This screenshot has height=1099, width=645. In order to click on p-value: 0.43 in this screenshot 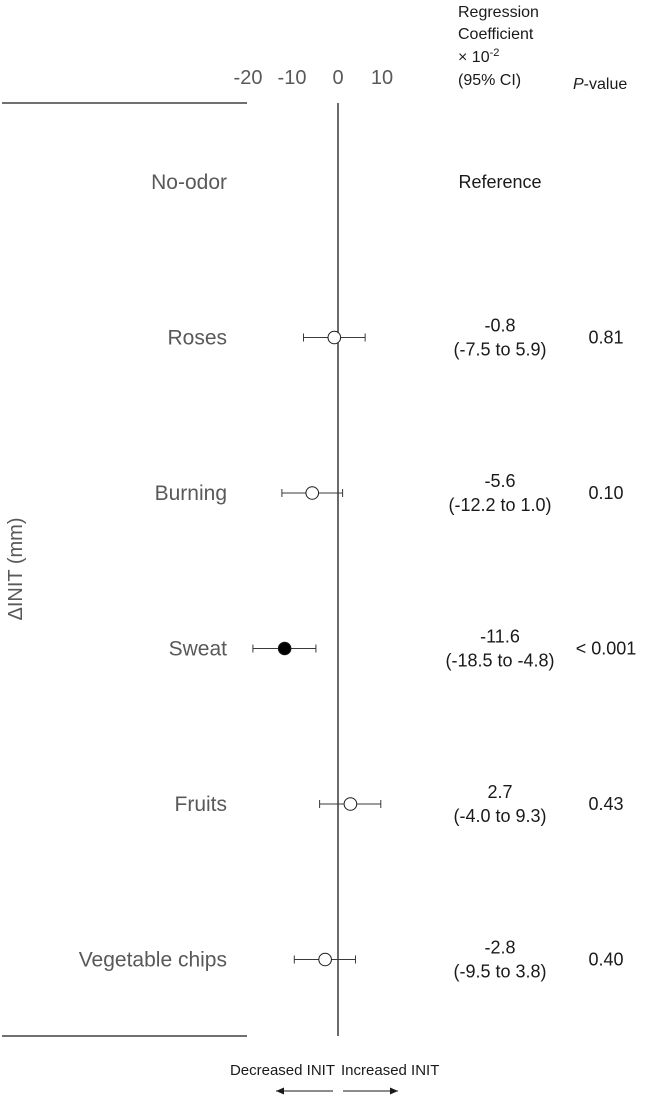, I will do `click(605, 804)`.